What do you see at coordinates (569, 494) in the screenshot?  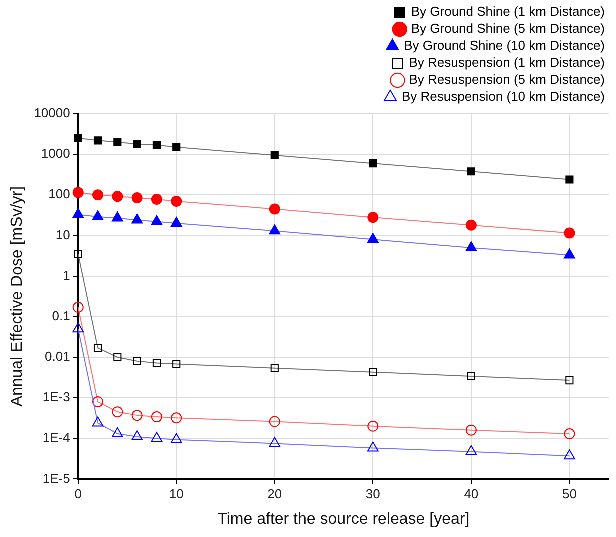 I see `x-tick-label: 50` at bounding box center [569, 494].